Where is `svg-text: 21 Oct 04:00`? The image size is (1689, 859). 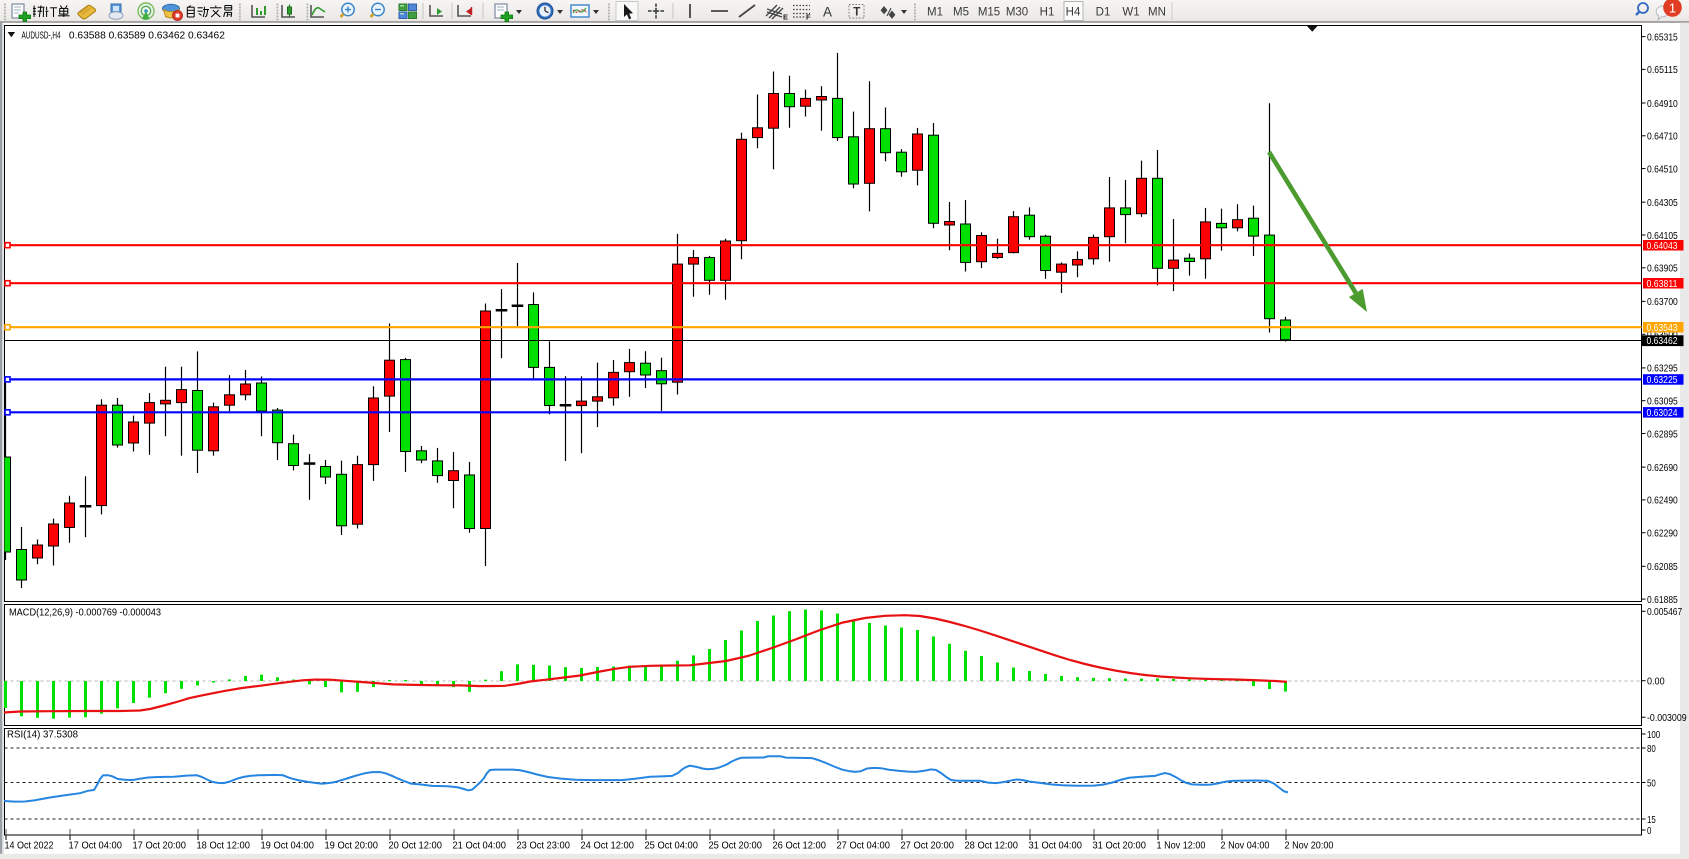 svg-text: 21 Oct 04:00 is located at coordinates (480, 846).